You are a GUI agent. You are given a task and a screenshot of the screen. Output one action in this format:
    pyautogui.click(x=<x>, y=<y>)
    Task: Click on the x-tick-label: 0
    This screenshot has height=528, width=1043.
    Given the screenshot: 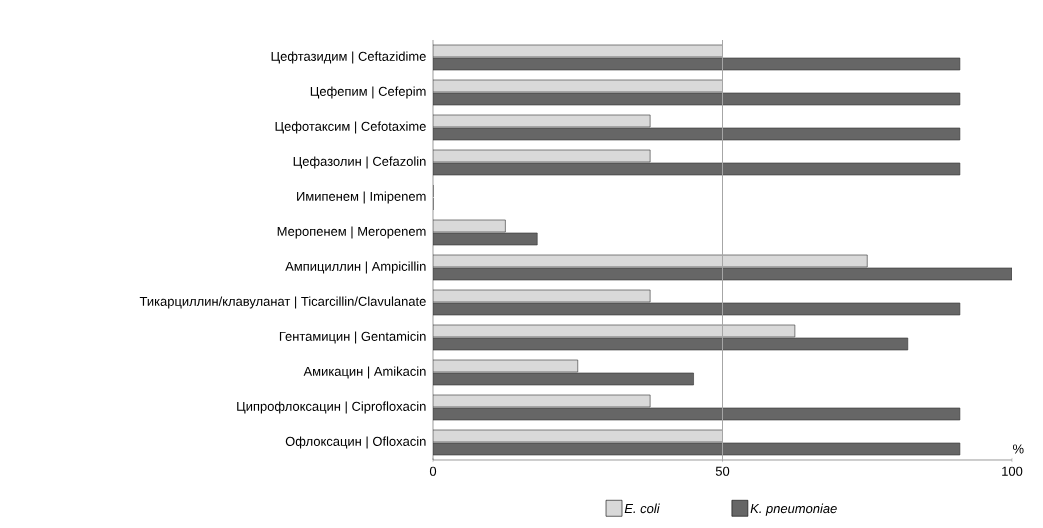 What is the action you would take?
    pyautogui.click(x=433, y=471)
    